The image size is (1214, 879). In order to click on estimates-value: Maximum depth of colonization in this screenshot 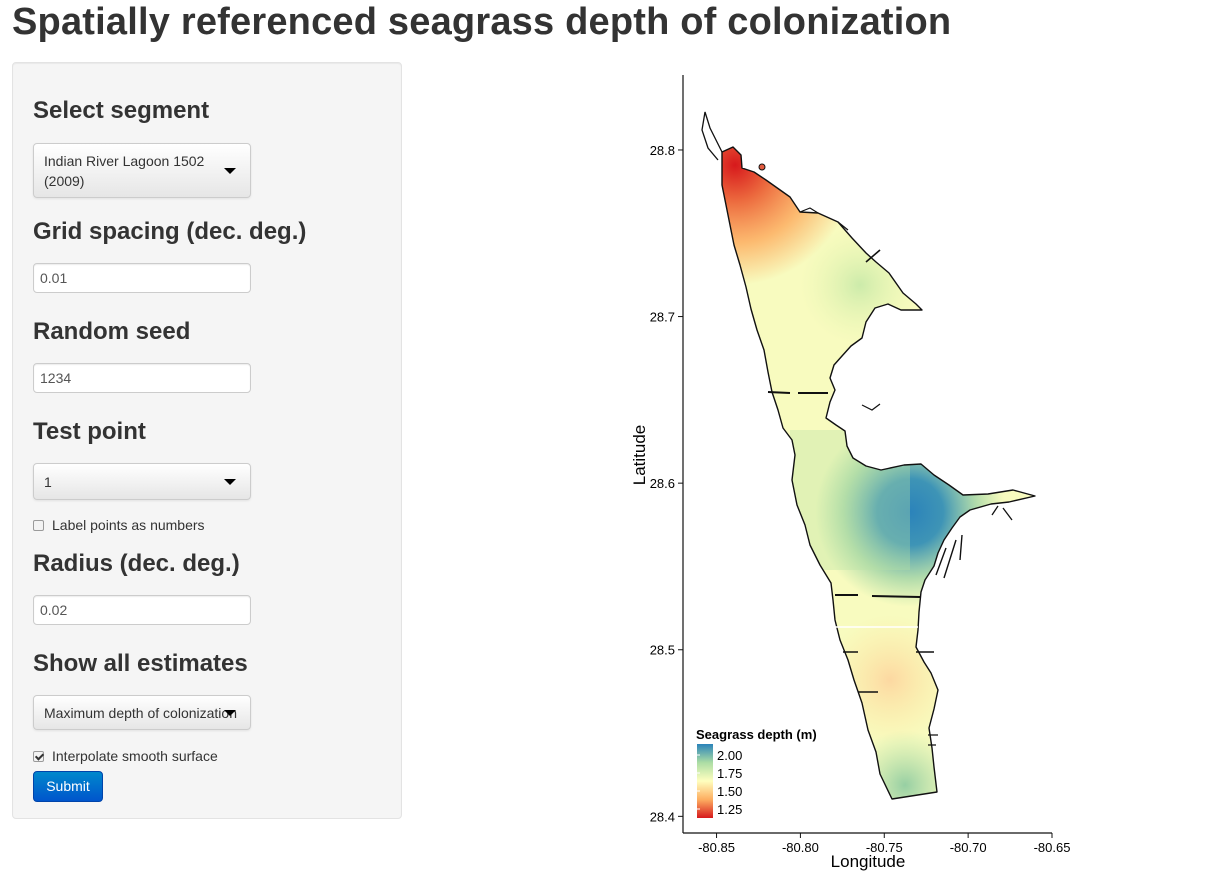, I will do `click(140, 713)`.